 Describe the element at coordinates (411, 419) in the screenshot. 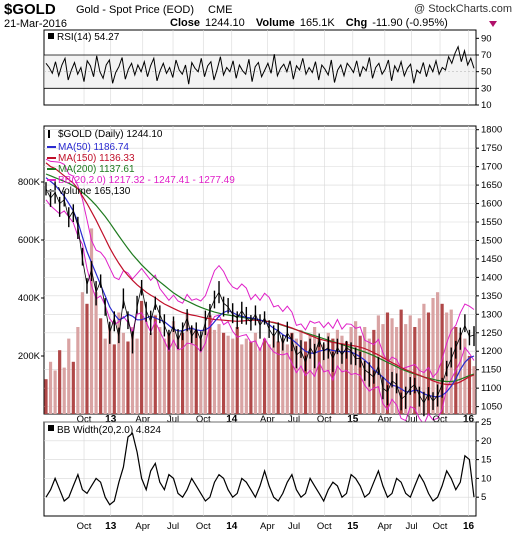

I see `price-xtick-label: Jul` at that location.